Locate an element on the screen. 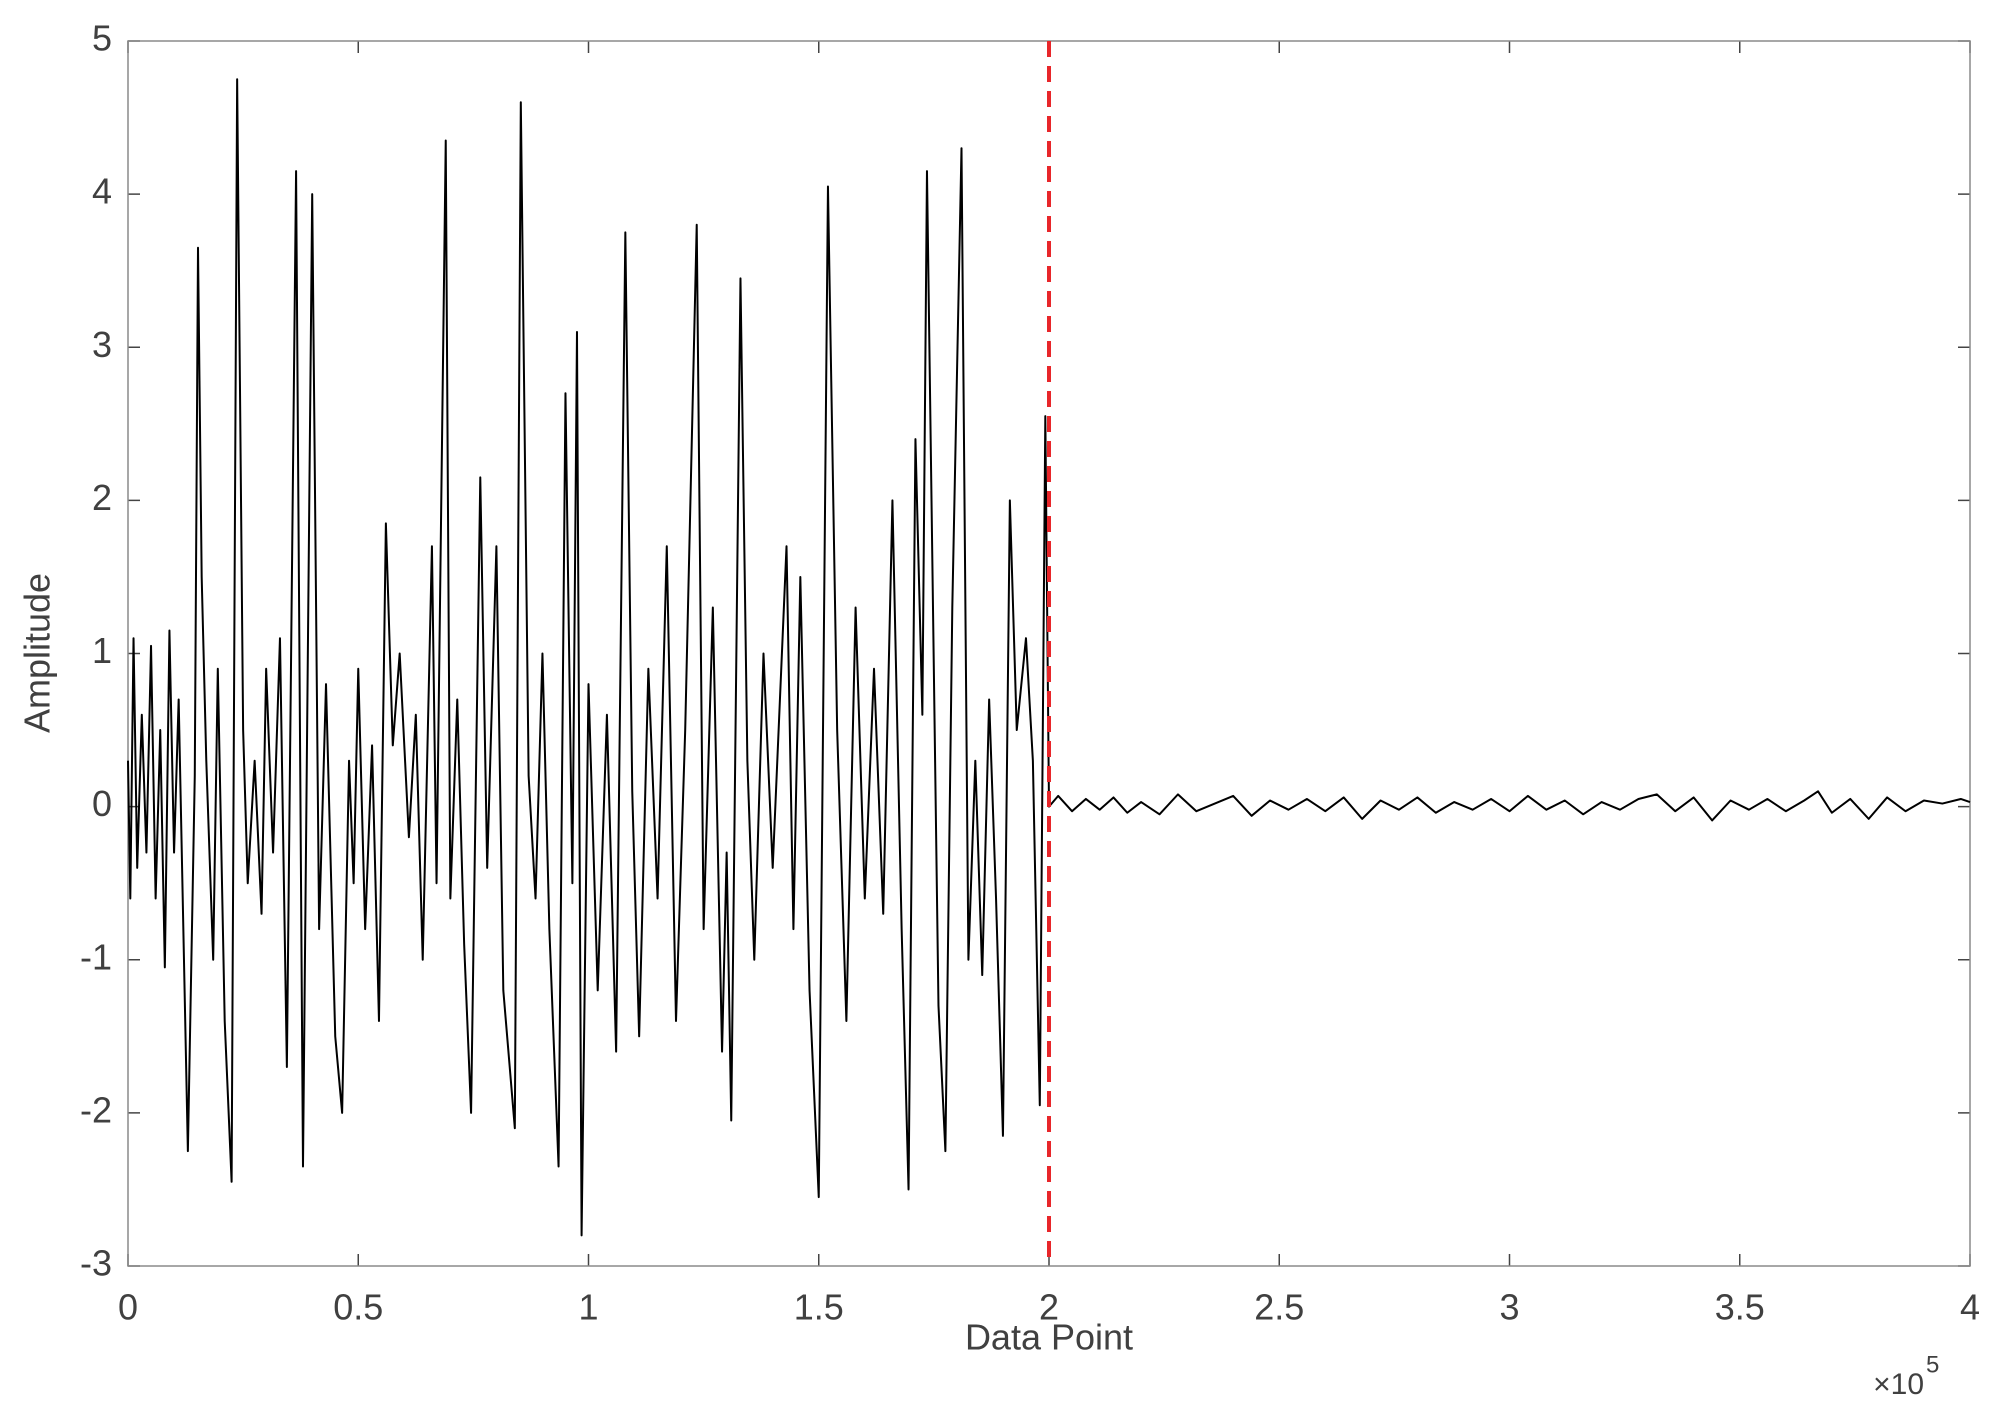 The height and width of the screenshot is (1413, 1989). x-tick-label: 3 is located at coordinates (1509, 1307).